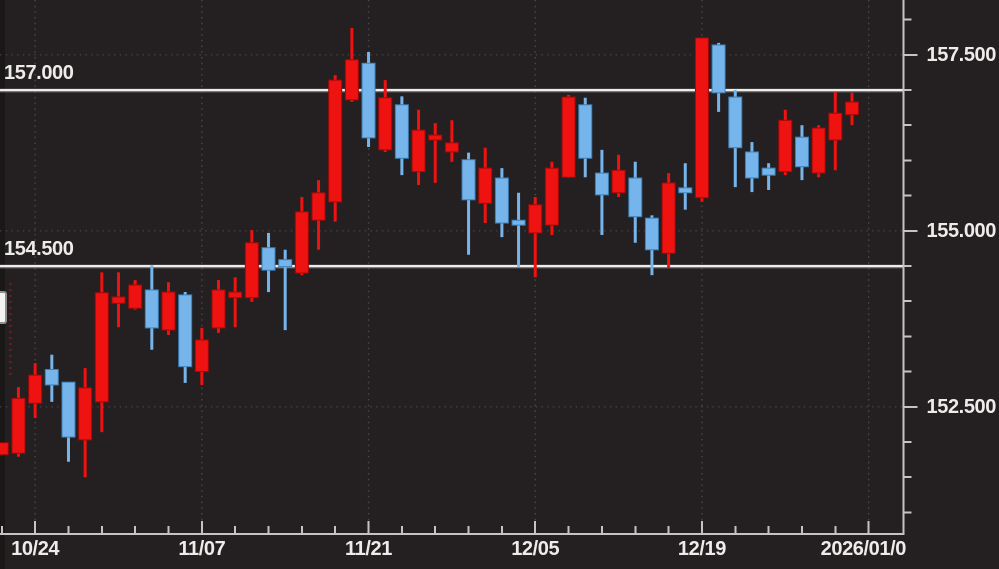 The width and height of the screenshot is (999, 569). What do you see at coordinates (452, 528) in the screenshot?
I see `x-axis` at bounding box center [452, 528].